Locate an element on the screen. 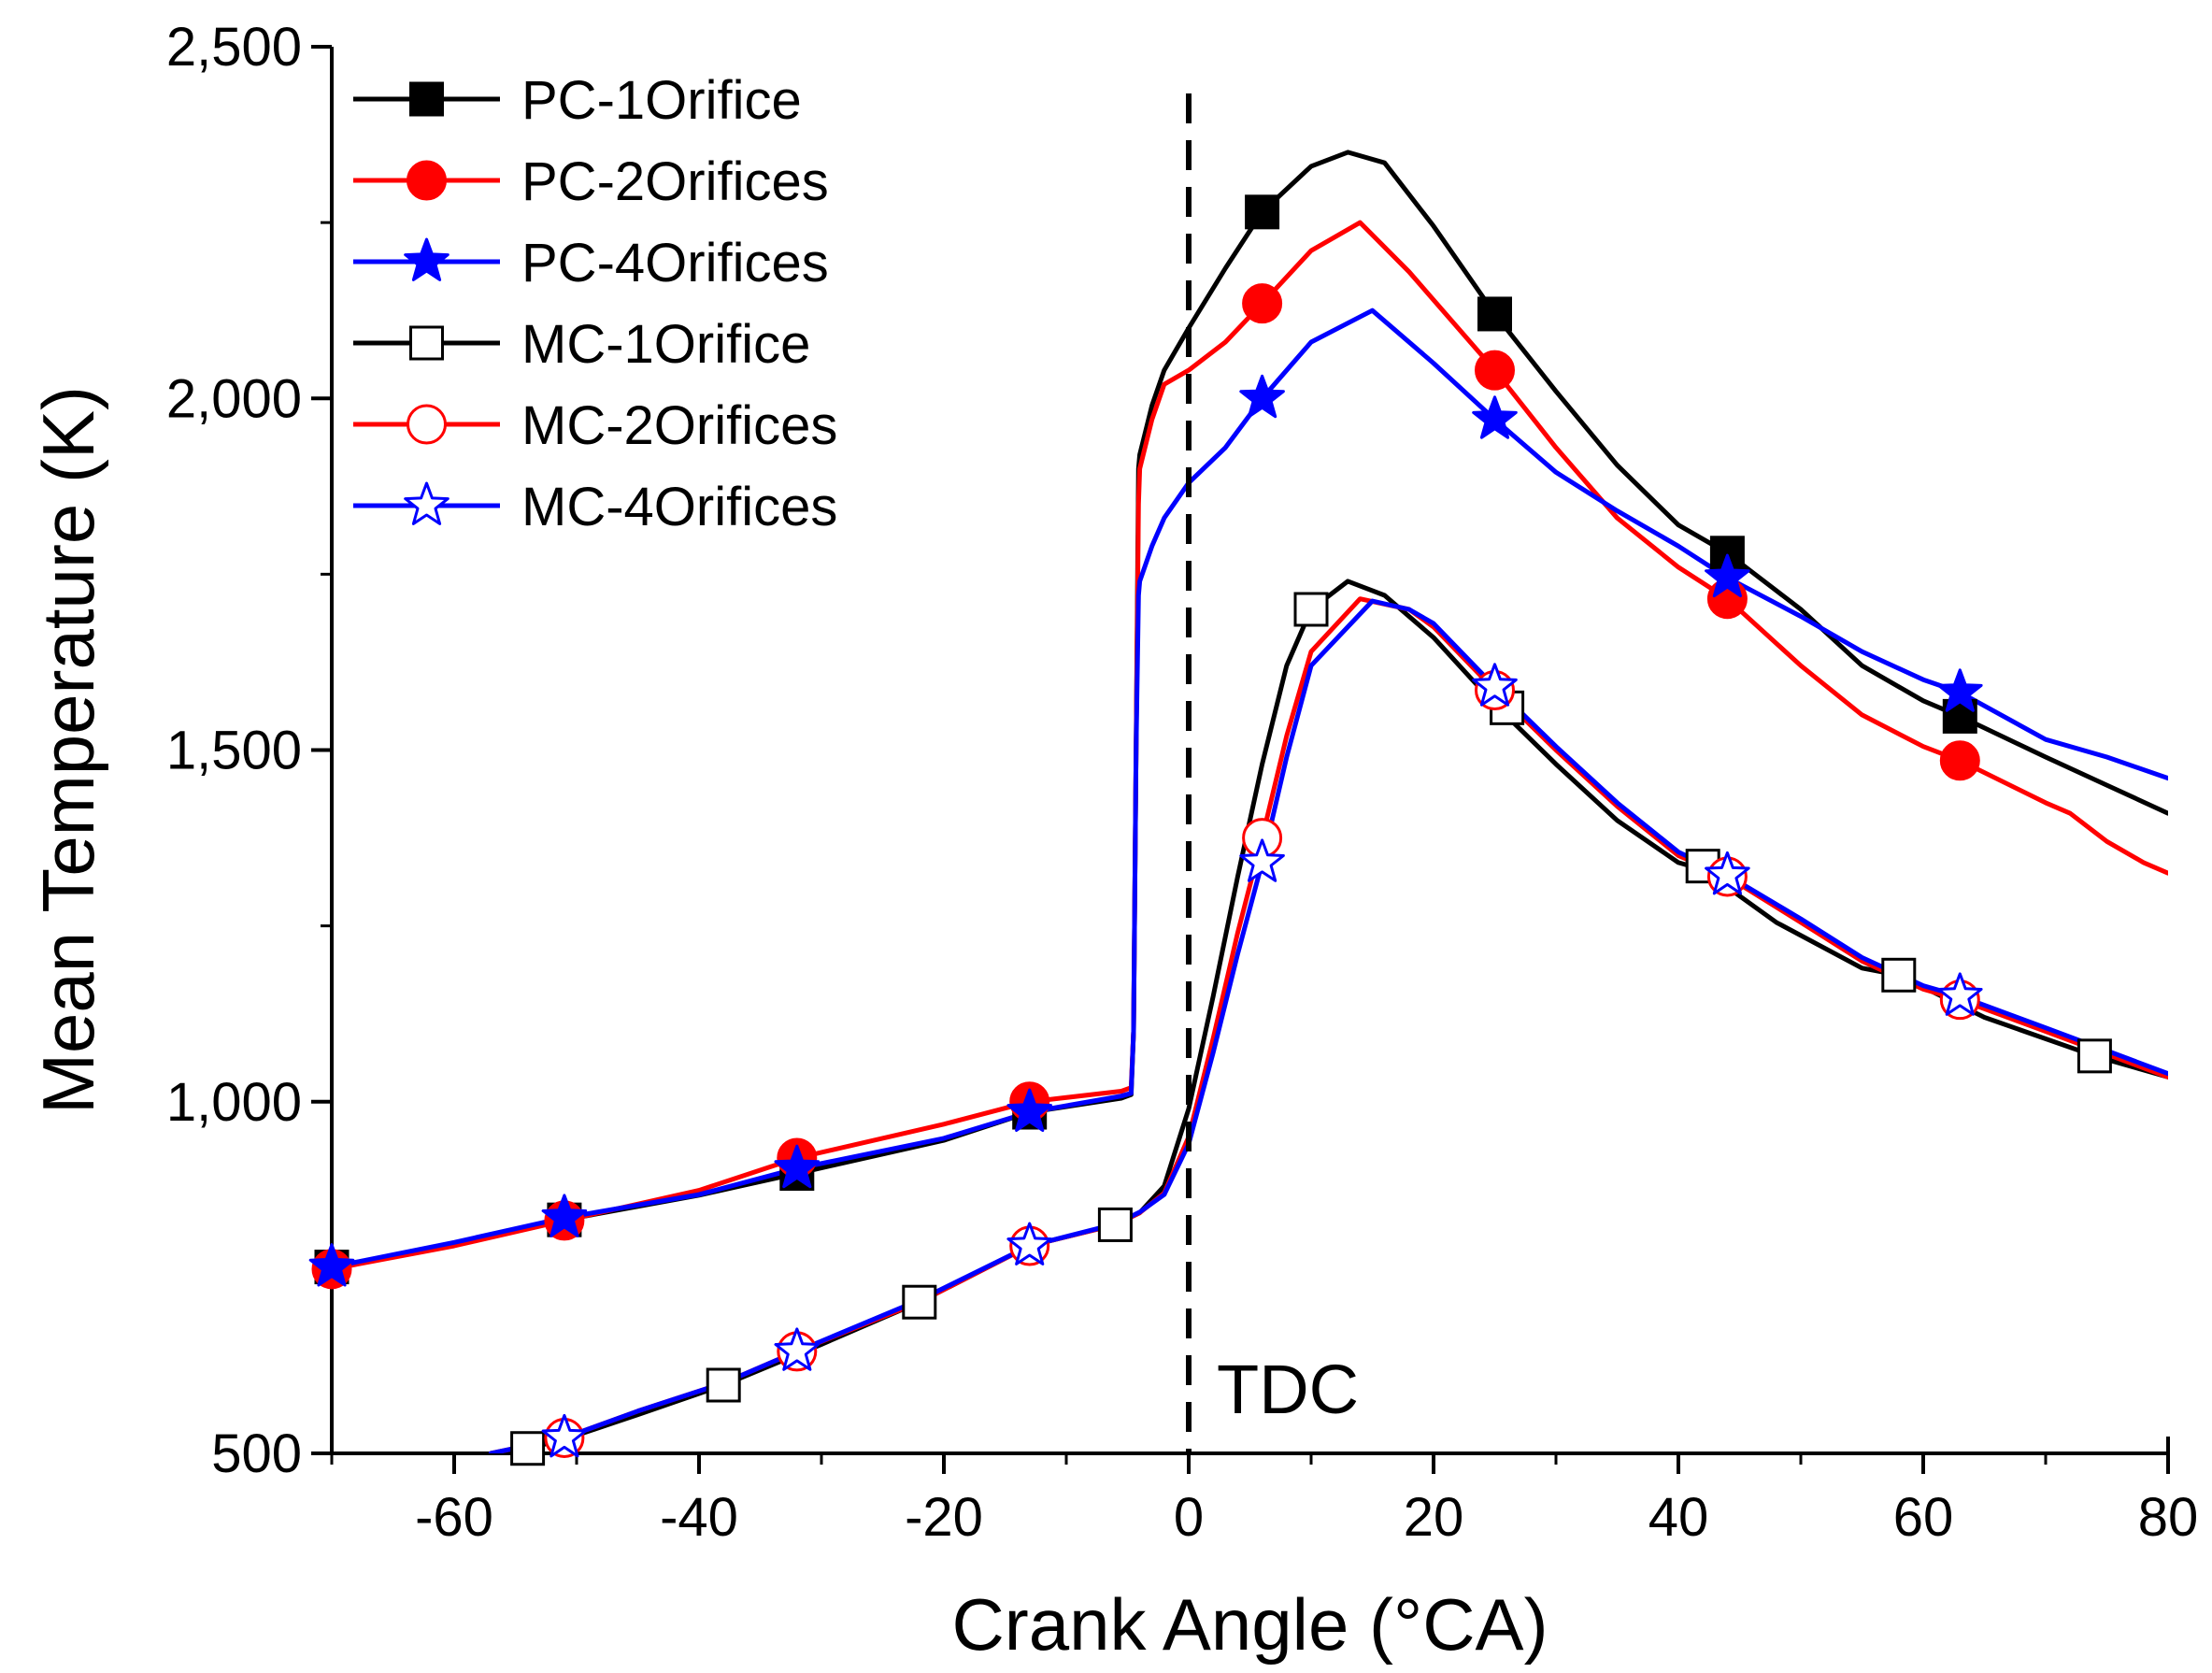 Image resolution: width=2212 pixels, height=1673 pixels. legend-marker-mc-1orifice is located at coordinates (426, 343).